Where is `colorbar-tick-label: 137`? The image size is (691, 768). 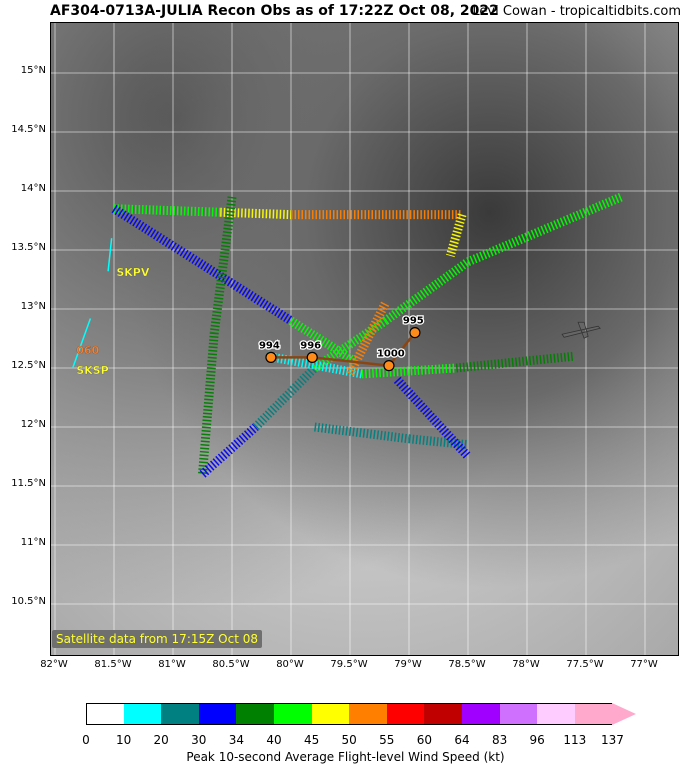 colorbar-tick-label: 137 is located at coordinates (612, 740).